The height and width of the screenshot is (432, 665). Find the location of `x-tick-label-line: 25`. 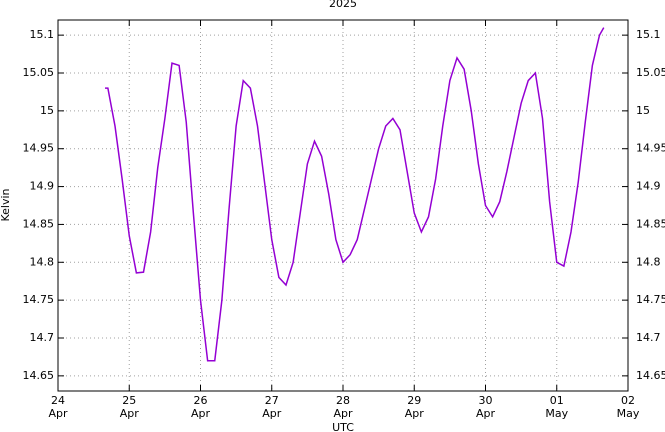

x-tick-label-line: 25 is located at coordinates (129, 400).